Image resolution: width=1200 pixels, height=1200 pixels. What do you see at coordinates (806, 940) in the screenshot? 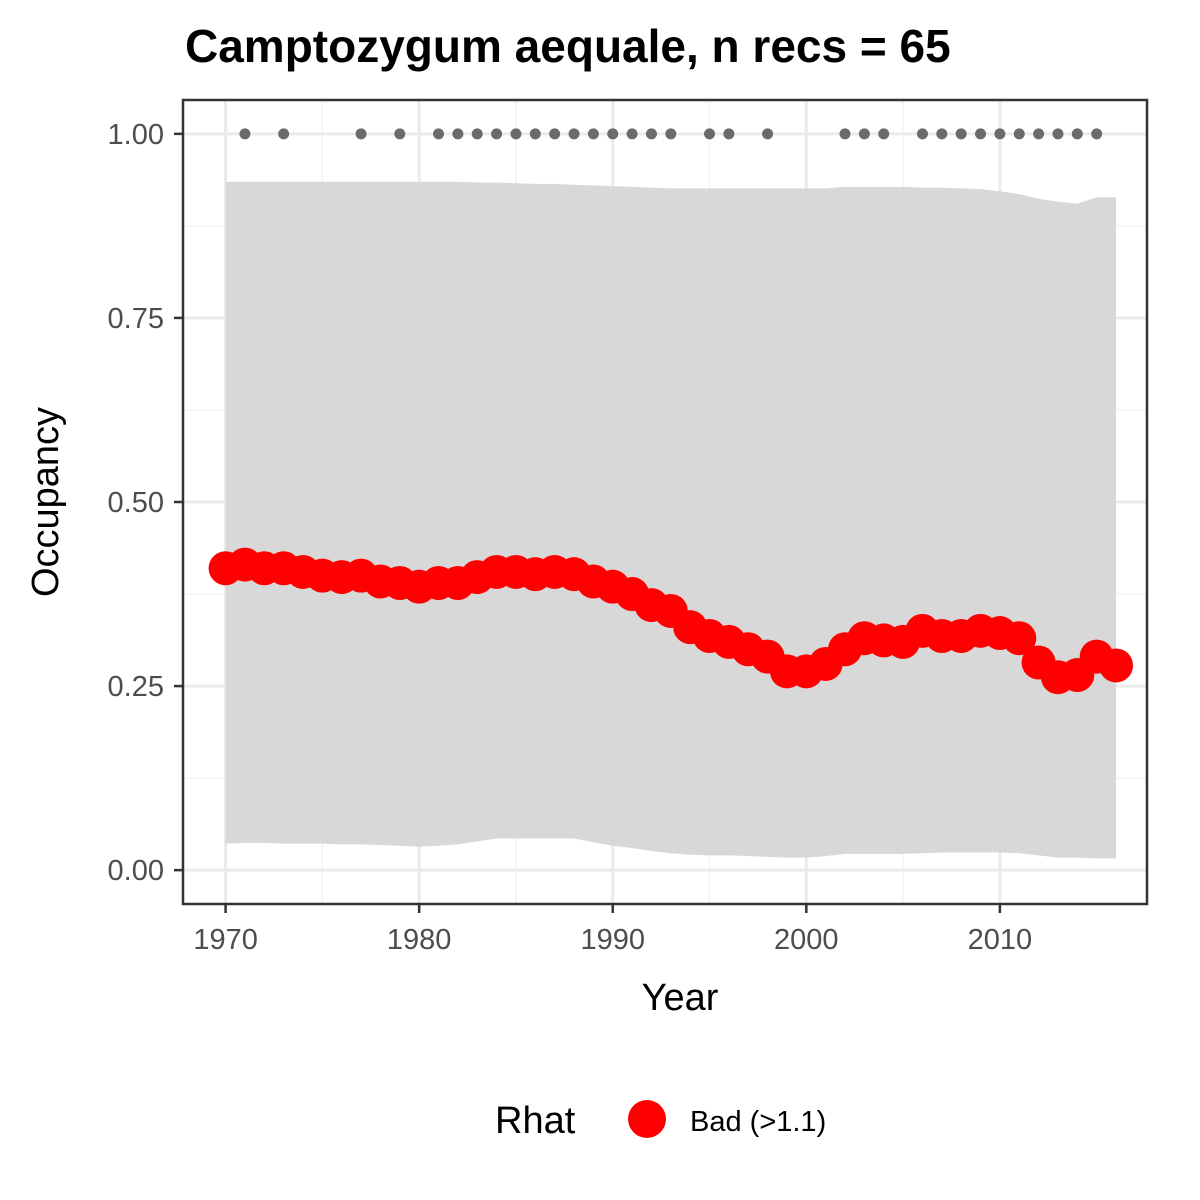
I see `x-tick-label: 2000` at bounding box center [806, 940].